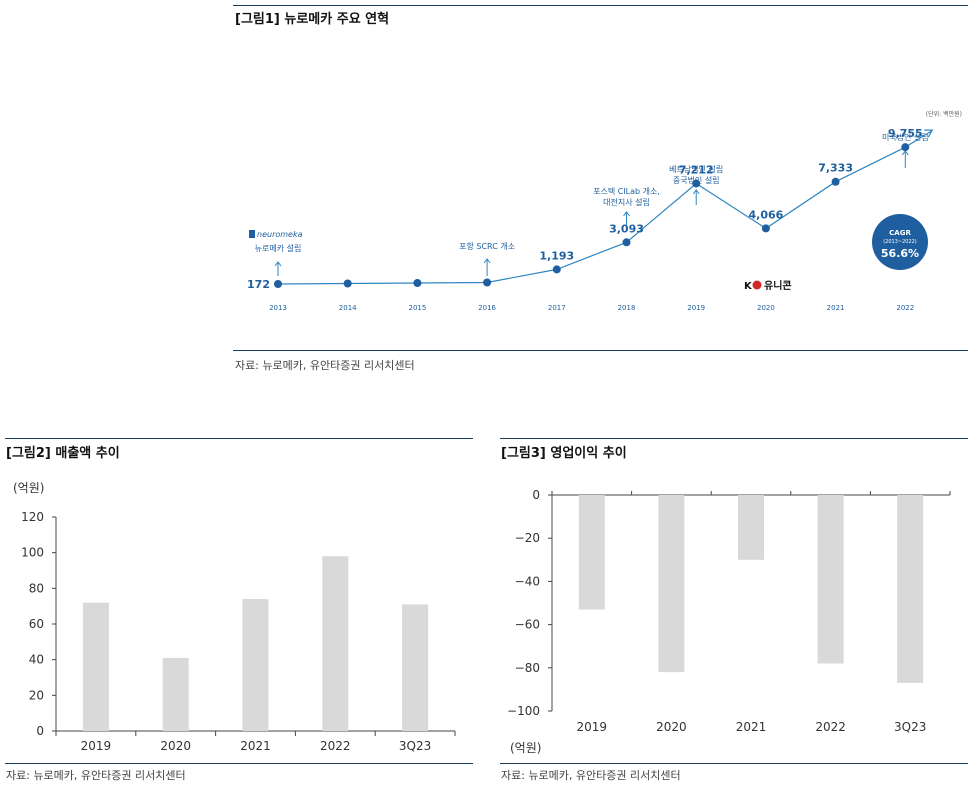 Image resolution: width=980 pixels, height=792 pixels. What do you see at coordinates (96, 775) in the screenshot?
I see `fig2-source: 자료: 뉴로메카, 유안타증권 리서치센터` at bounding box center [96, 775].